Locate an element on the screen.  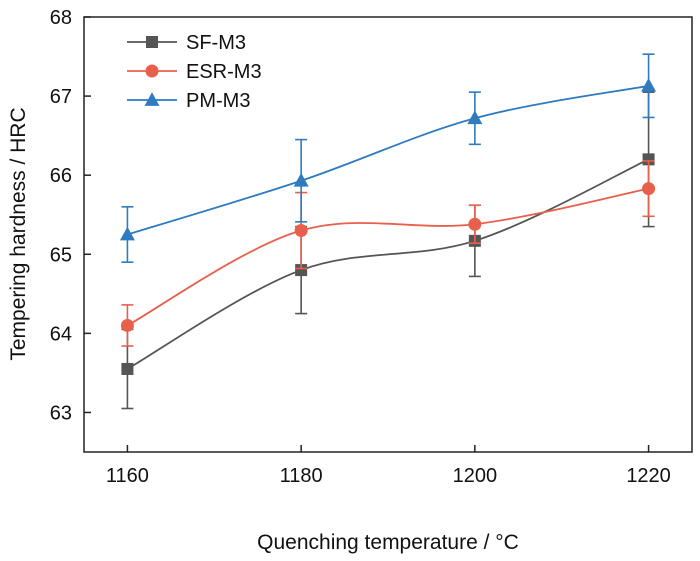
legend-label: SF-M3 is located at coordinates (216, 43).